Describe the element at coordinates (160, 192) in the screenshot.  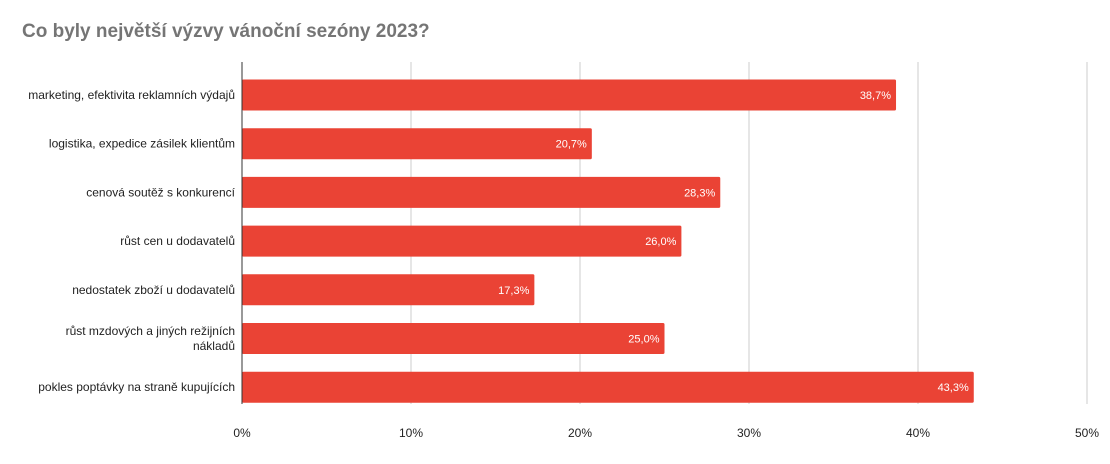
I see `category-label: cenová soutěž s konkurencí` at that location.